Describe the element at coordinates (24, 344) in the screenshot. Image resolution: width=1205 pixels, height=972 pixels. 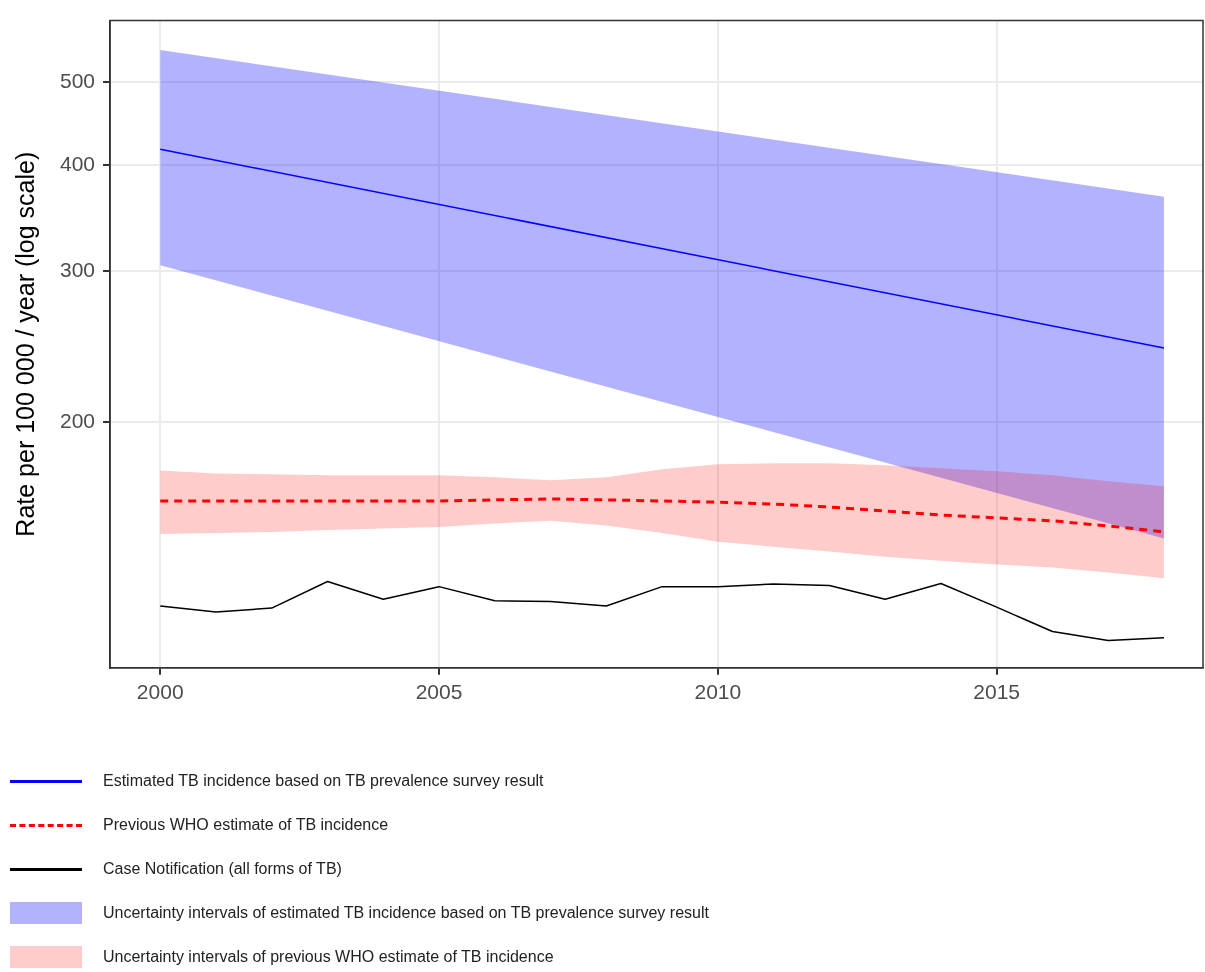
I see `y-axis-title: Rate per 100 000 / year (log scale)` at that location.